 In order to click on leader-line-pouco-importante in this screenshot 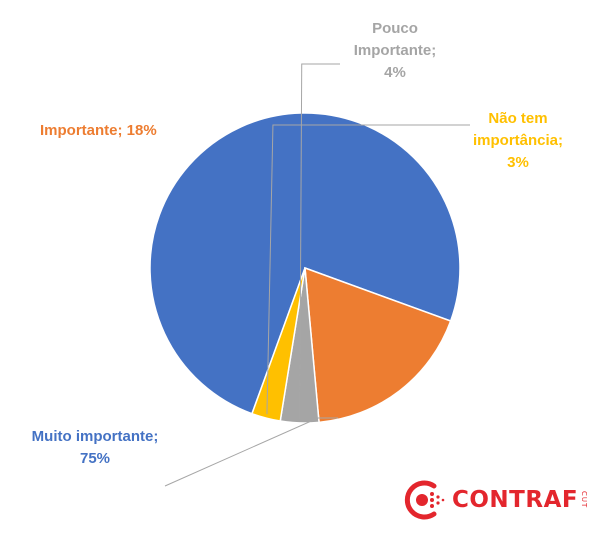, I will do `click(319, 241)`.